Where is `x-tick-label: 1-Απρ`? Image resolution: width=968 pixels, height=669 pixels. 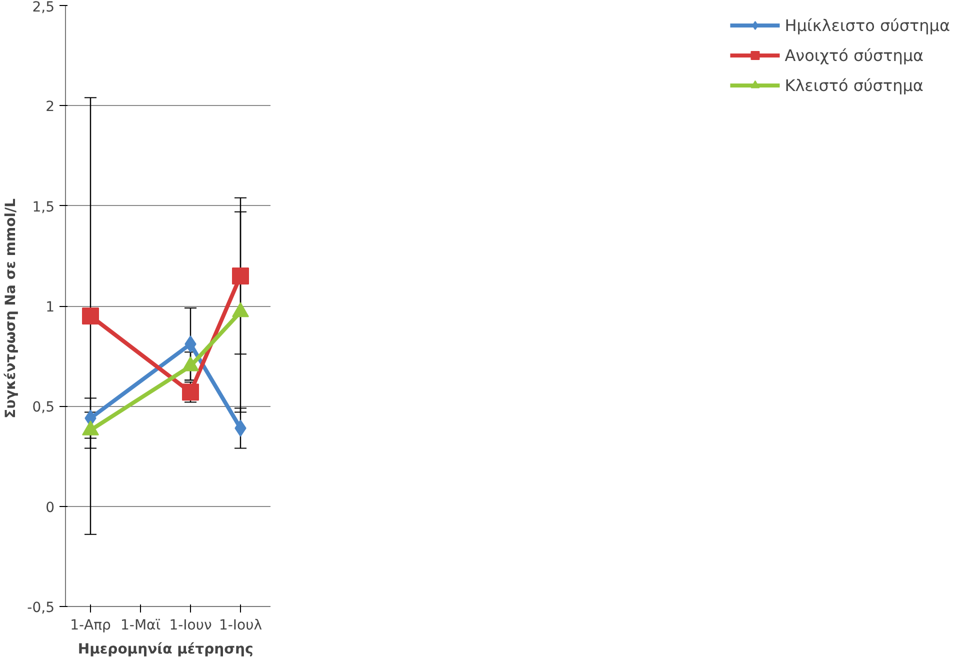 x-tick-label: 1-Απρ is located at coordinates (91, 626).